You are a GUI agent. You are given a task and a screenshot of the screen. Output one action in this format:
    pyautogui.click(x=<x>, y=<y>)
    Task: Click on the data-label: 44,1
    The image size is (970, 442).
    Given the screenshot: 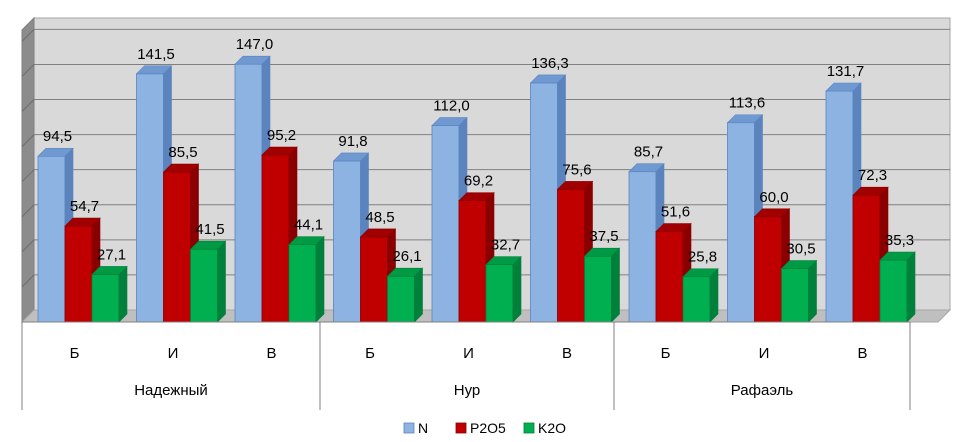 What is the action you would take?
    pyautogui.click(x=308, y=225)
    